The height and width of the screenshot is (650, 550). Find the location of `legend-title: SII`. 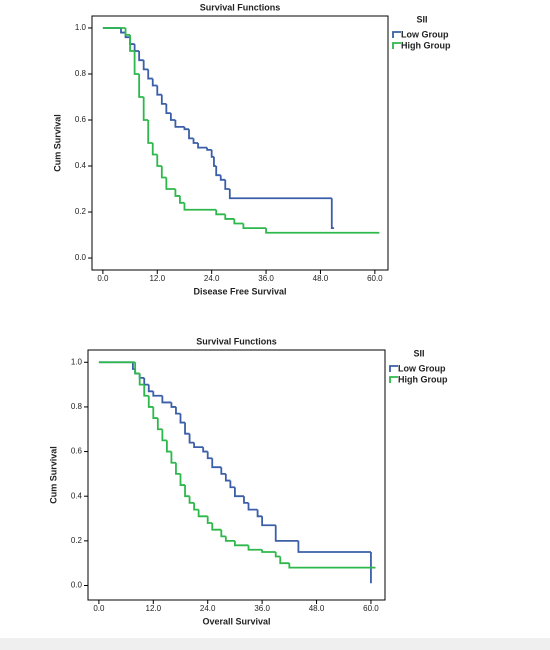

legend-title: SII is located at coordinates (418, 353).